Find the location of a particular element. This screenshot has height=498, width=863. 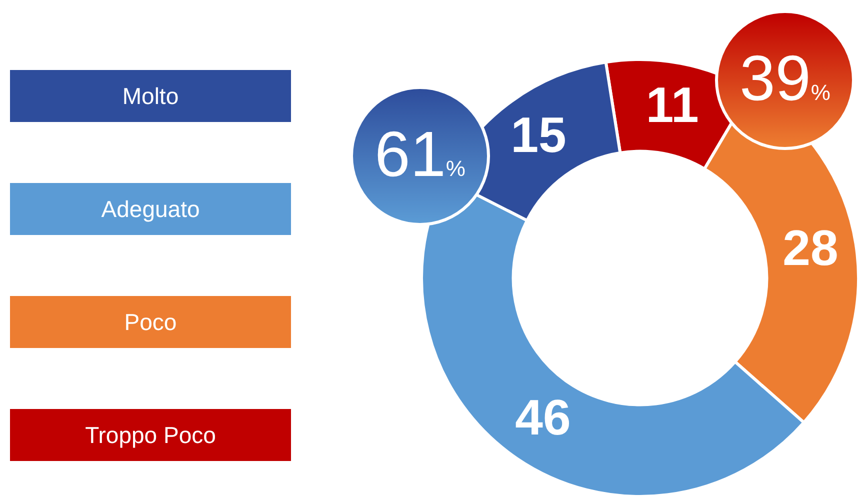

data-label: 11 is located at coordinates (672, 105).